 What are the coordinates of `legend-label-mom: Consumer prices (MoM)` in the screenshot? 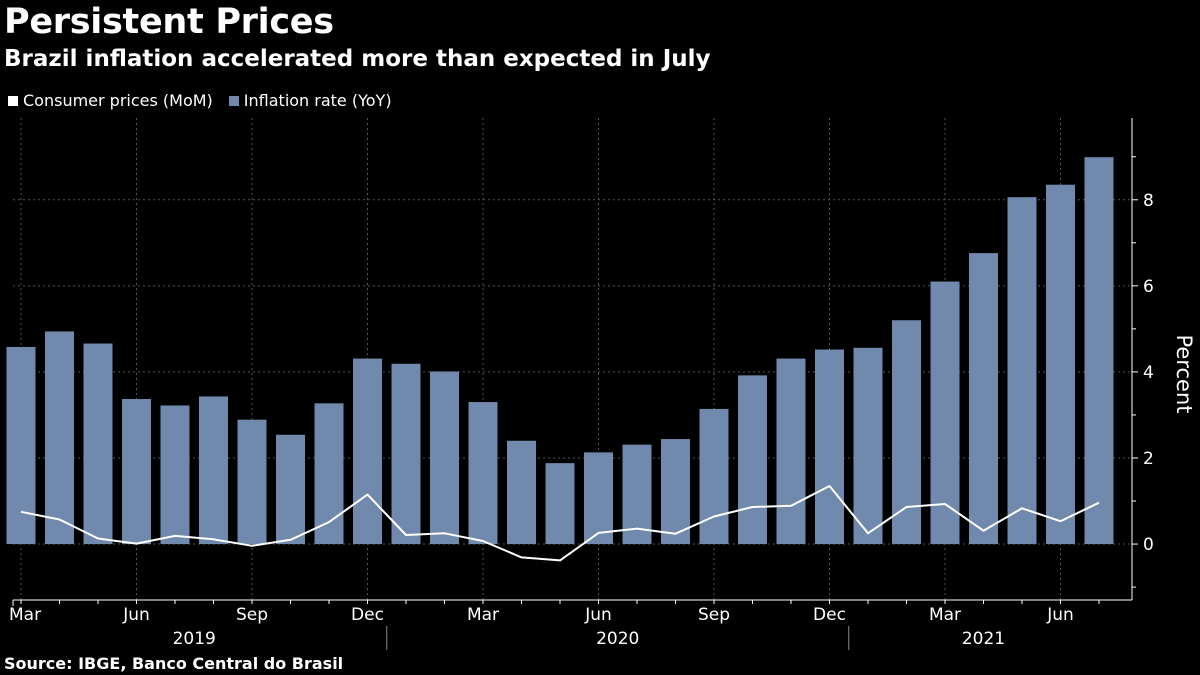 It's located at (118, 100).